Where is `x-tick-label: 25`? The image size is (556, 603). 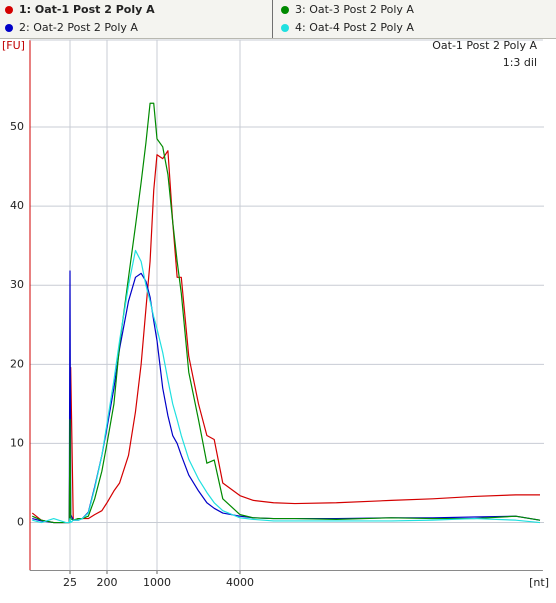 x-tick-label: 25 is located at coordinates (70, 582).